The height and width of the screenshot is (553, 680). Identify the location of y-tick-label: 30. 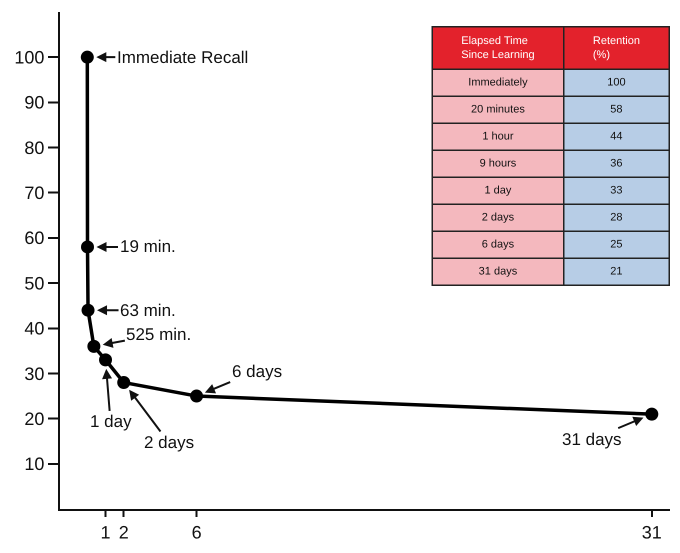
(34, 374).